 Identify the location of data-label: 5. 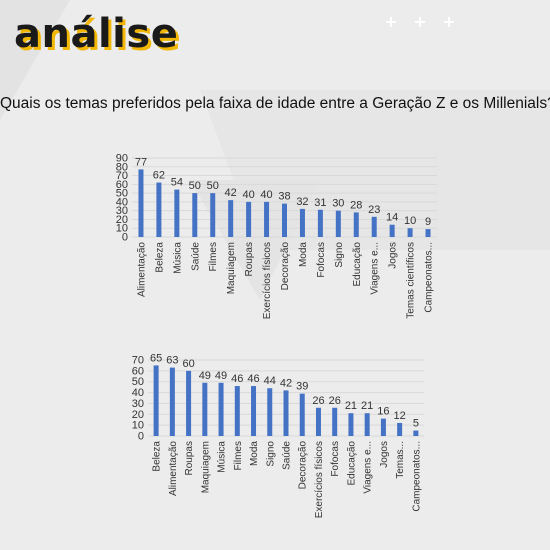
(416, 424).